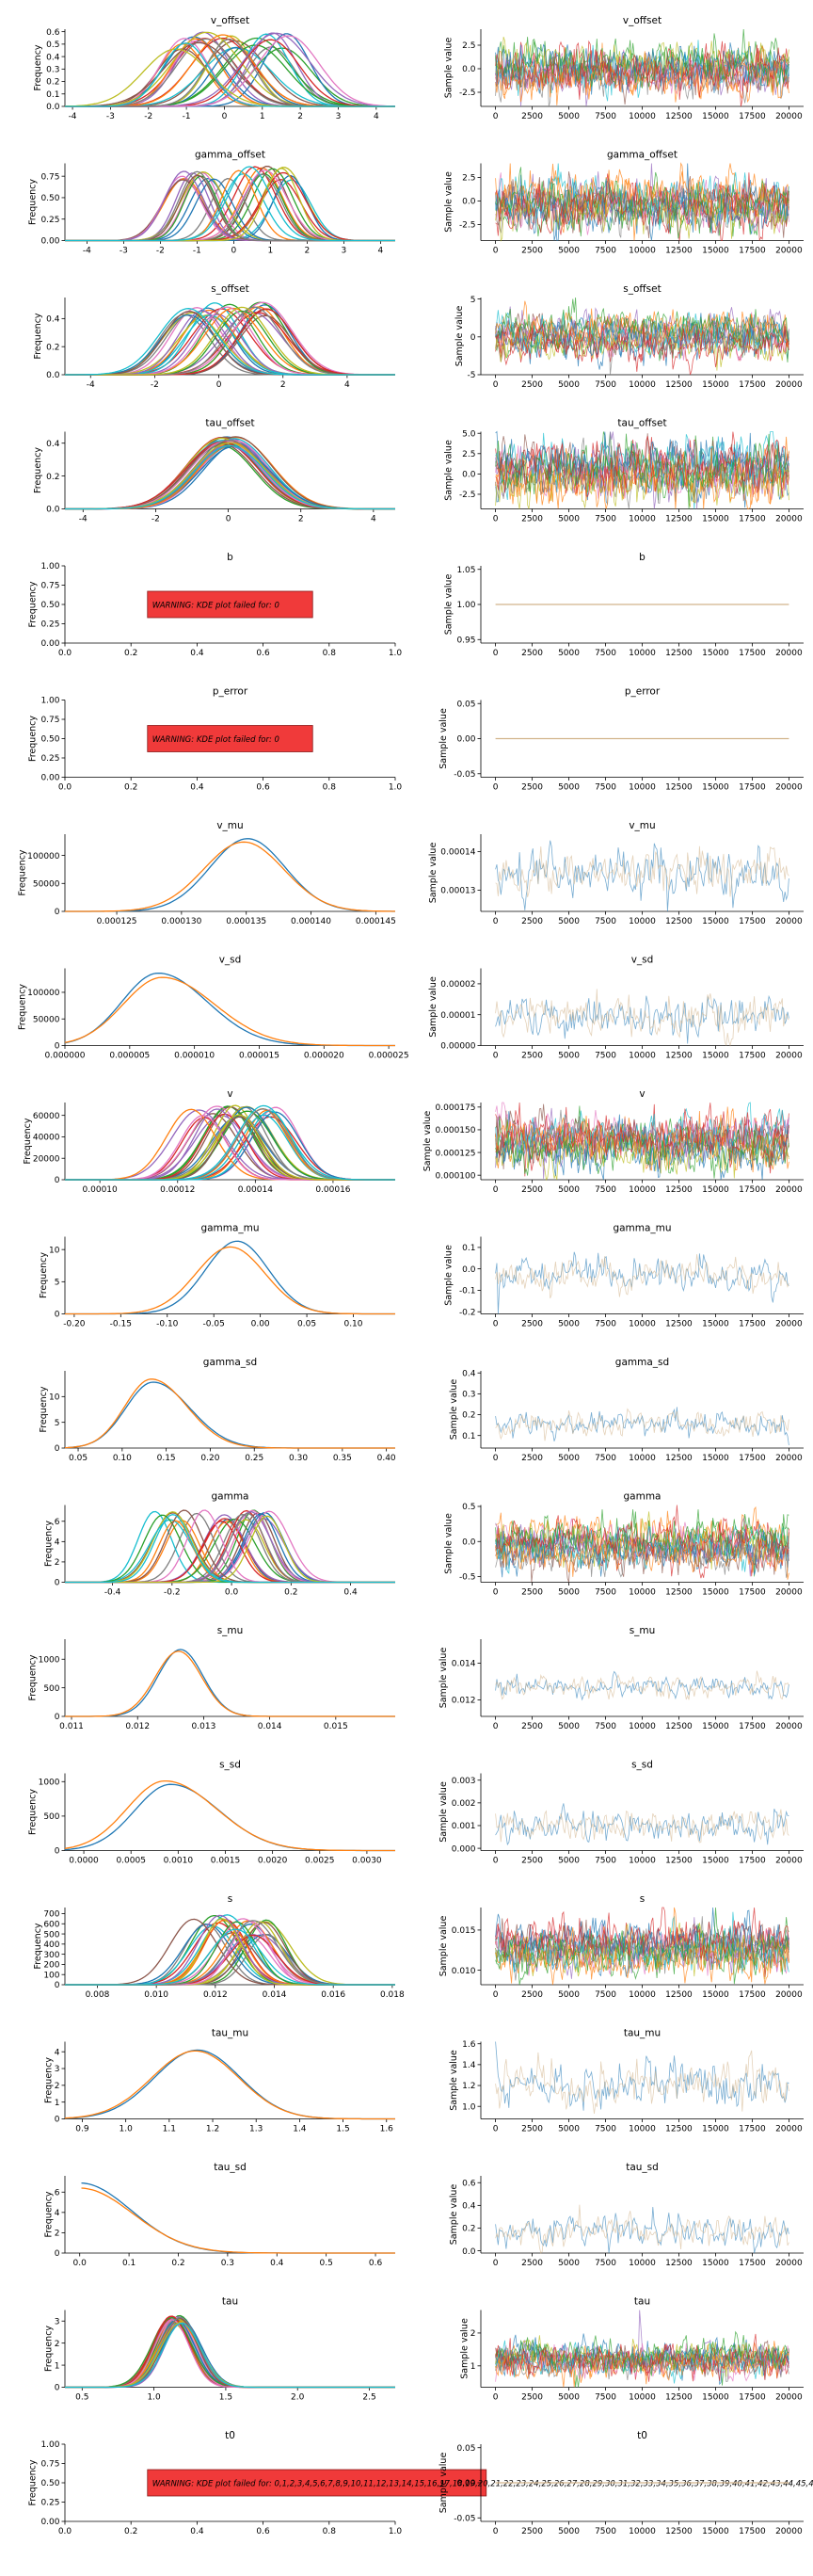 This screenshot has width=813, height=2576. I want to click on trace-gamma_offset-title: gamma_offset, so click(642, 155).